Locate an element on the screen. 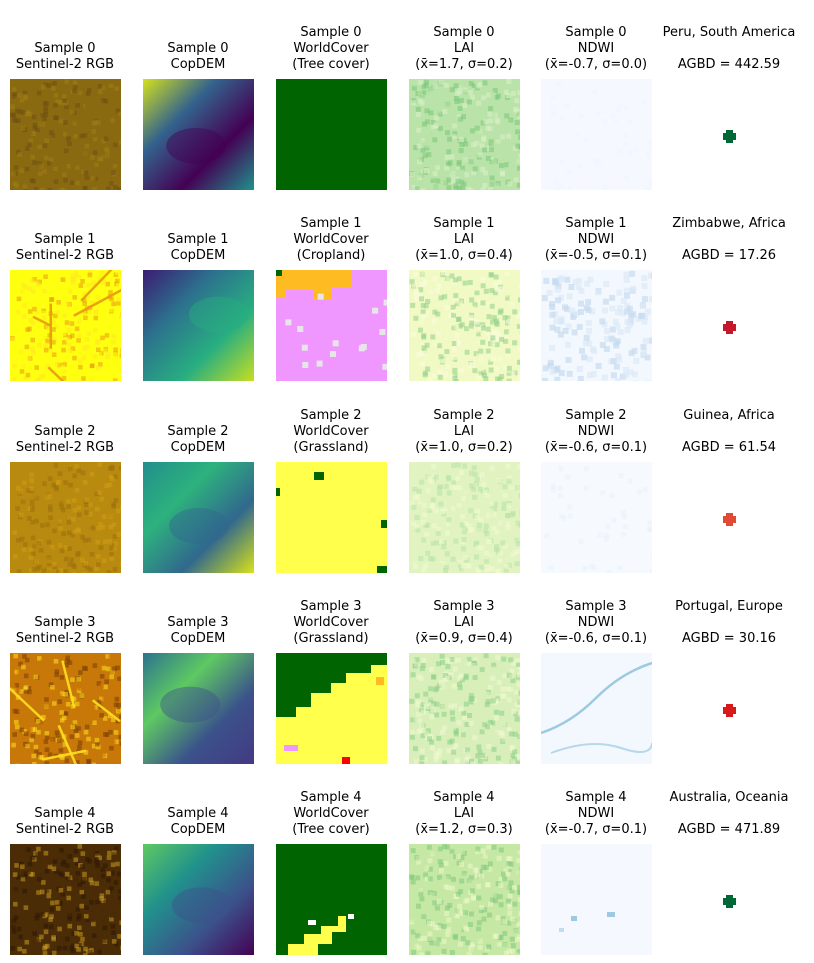 Image resolution: width=814 pixels, height=963 pixels. worldcover-title: Sample 3 WorldCover (Grassland) is located at coordinates (331, 623).